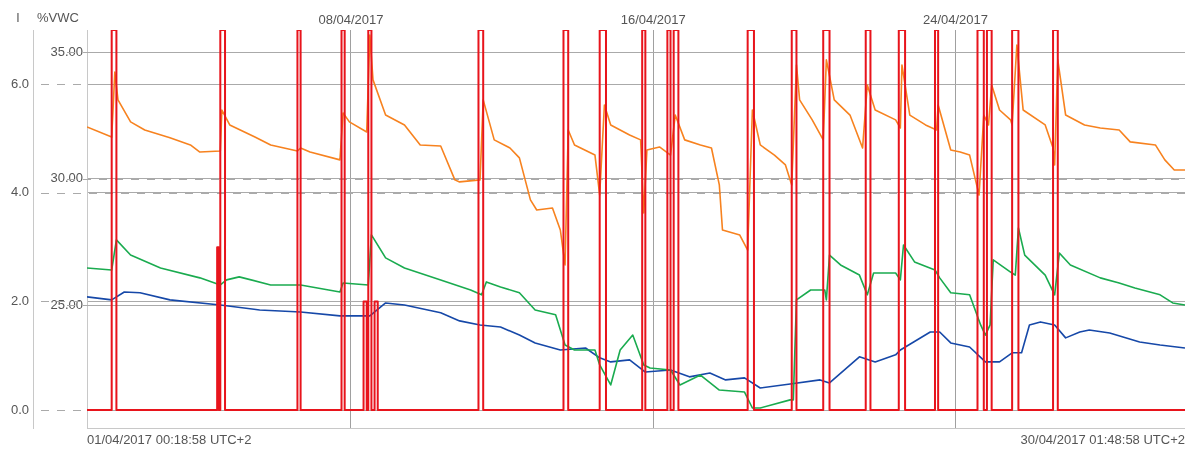  Describe the element at coordinates (18, 17) in the screenshot. I see `y-axis-title: l` at that location.